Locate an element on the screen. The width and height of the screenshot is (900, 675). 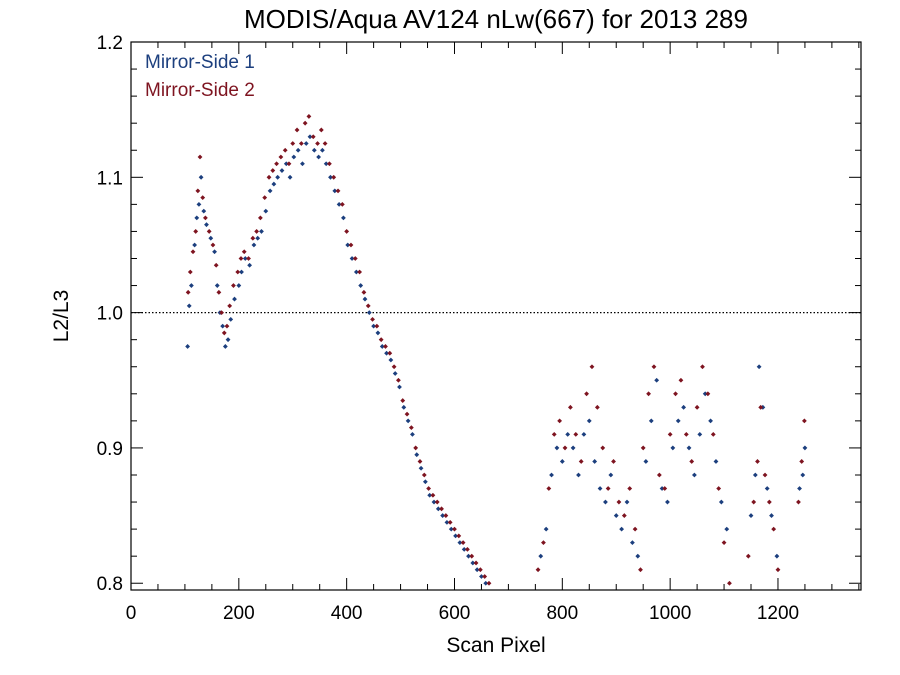
x-tick-label: 200 is located at coordinates (239, 613).